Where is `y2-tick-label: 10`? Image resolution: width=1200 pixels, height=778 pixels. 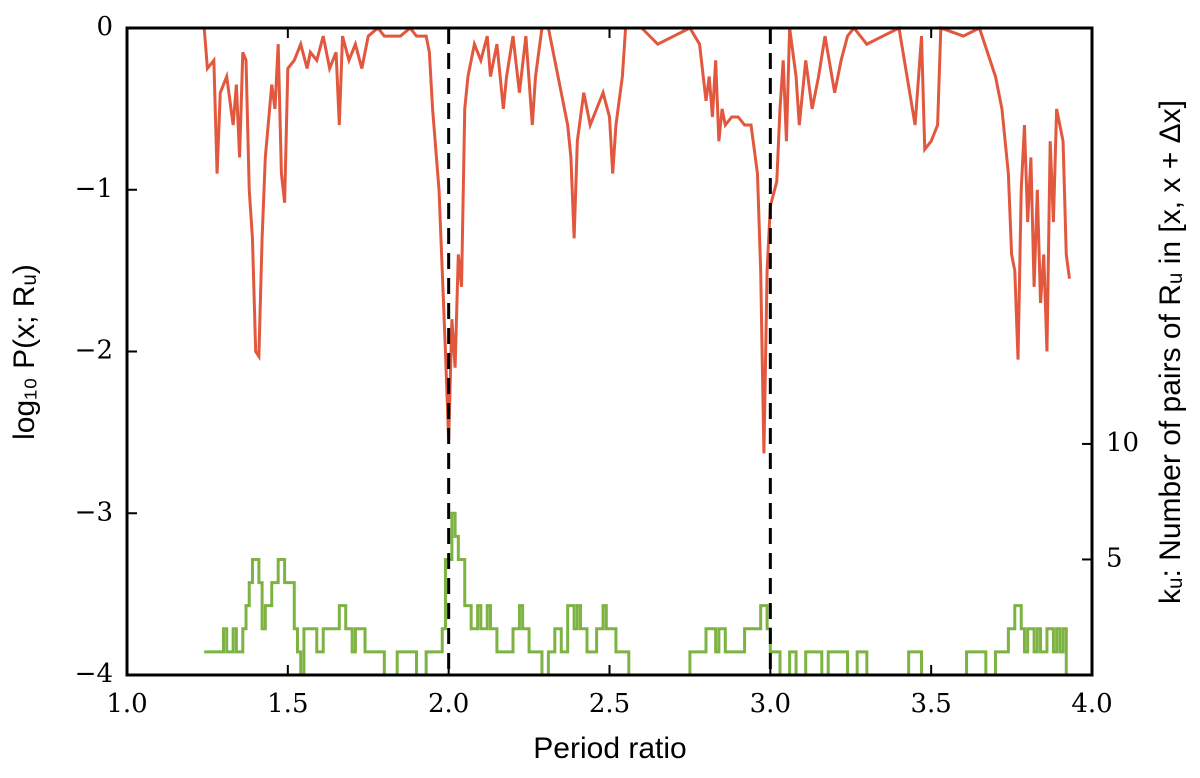
y2-tick-label: 10 is located at coordinates (1122, 443).